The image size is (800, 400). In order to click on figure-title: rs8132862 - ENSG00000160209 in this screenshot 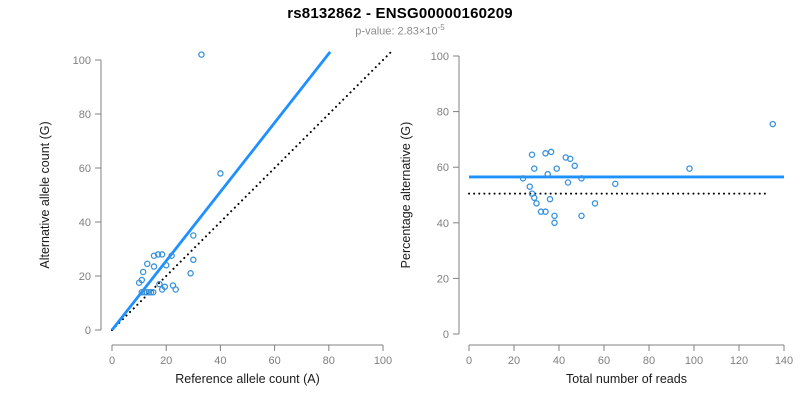, I will do `click(400, 13)`.